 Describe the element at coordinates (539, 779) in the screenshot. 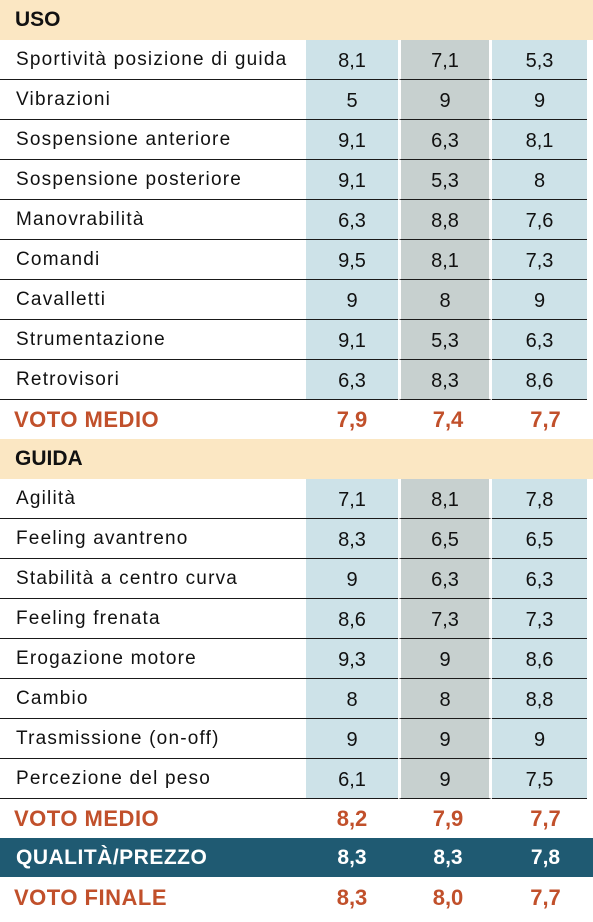

I see `score-cell: 7,5` at that location.